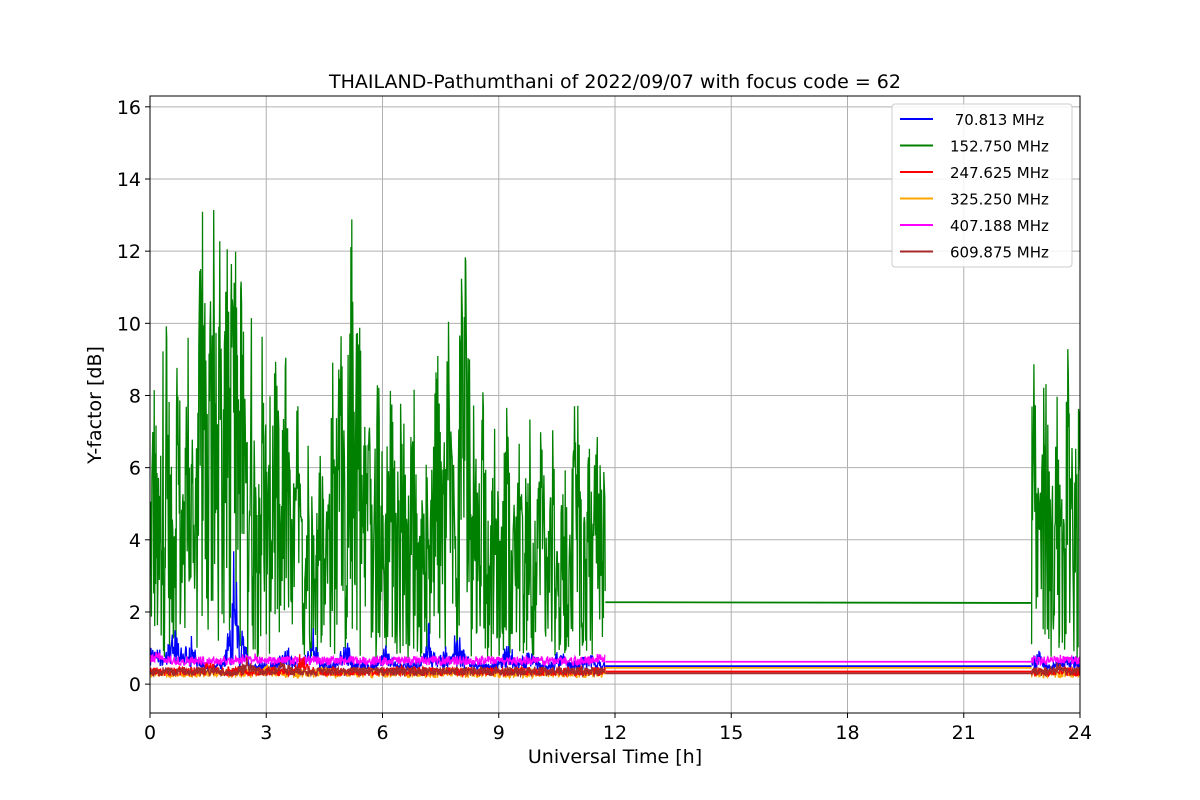 This screenshot has height=800, width=1200. I want to click on x-axis: 0 3 6 9 12 15 18 21 24, so click(618, 728).